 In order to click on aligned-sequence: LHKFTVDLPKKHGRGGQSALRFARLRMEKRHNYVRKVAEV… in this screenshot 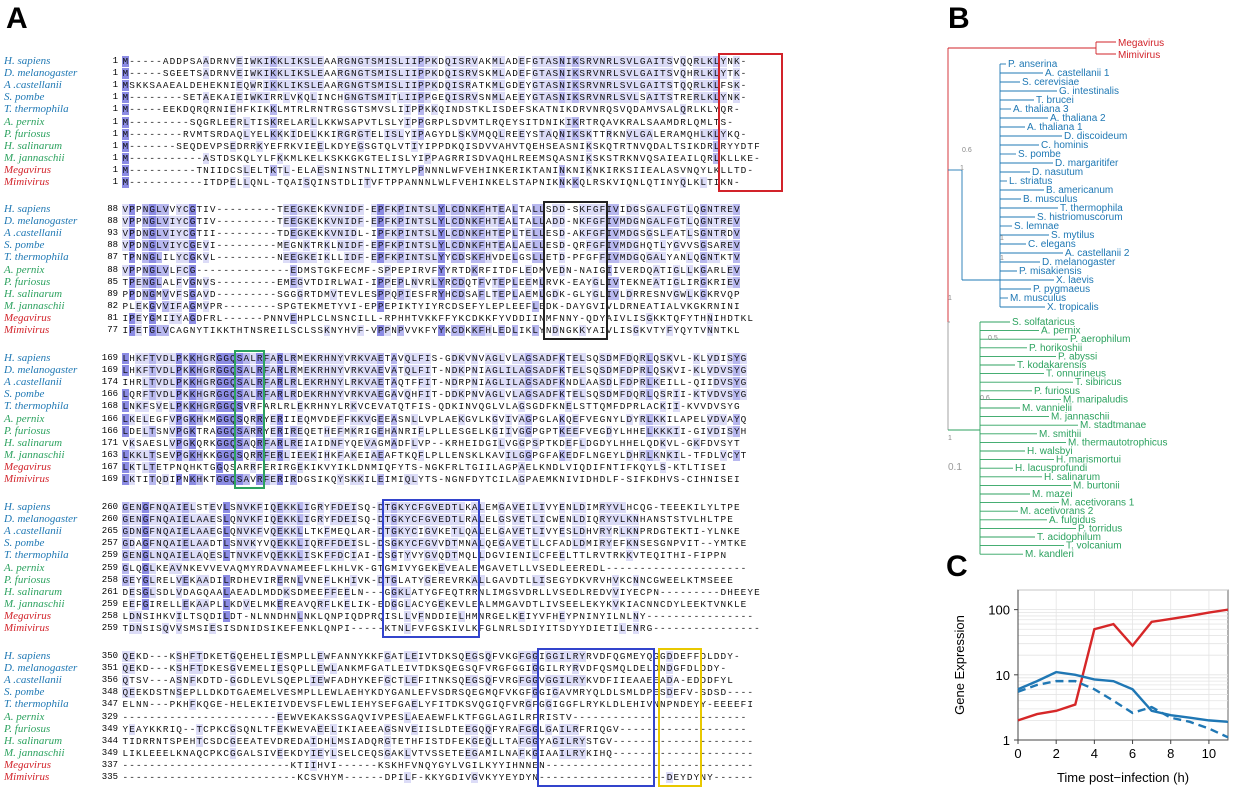, I will do `click(434, 371)`.